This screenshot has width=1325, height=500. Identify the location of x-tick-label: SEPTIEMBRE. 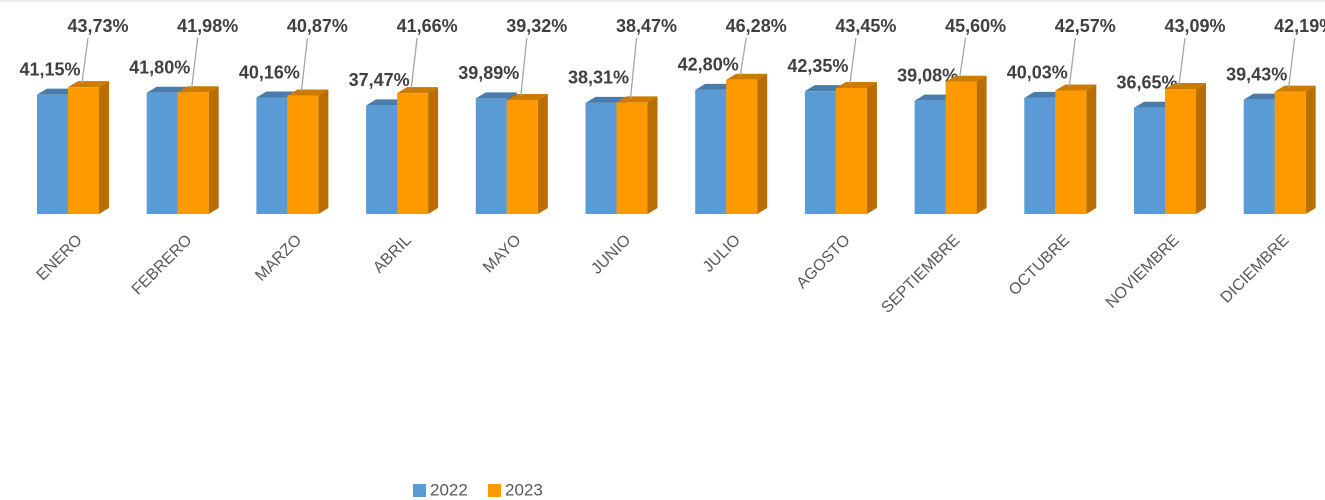
(920, 274).